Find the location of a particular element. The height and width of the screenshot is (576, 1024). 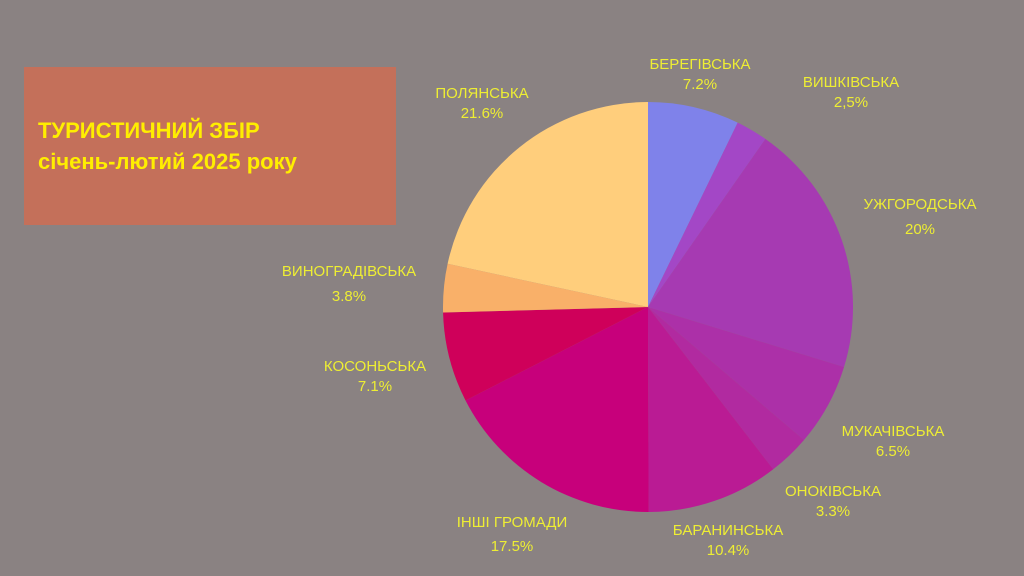

slice-label-6: ІНШІ ГРОМАДИ 17.5% is located at coordinates (512, 535).